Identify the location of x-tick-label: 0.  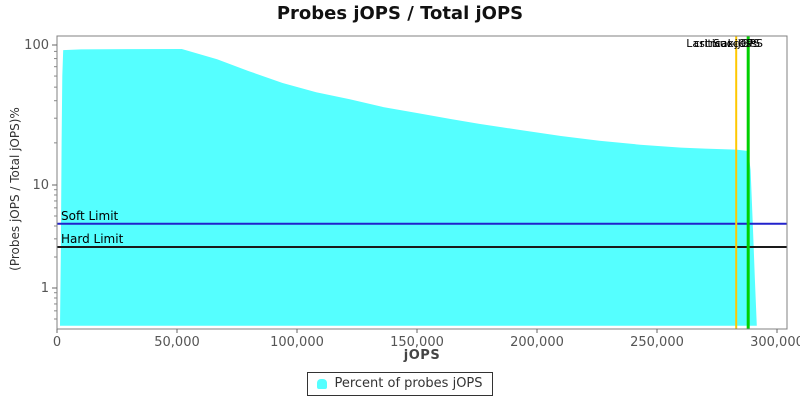
(57, 342).